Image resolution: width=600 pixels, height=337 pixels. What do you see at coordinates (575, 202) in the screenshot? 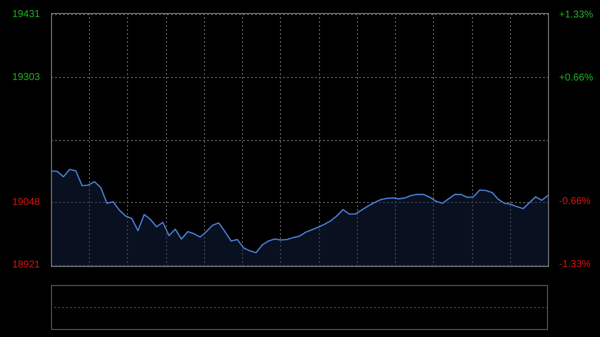
I see `y2-tick-label: -0.66%` at bounding box center [575, 202].